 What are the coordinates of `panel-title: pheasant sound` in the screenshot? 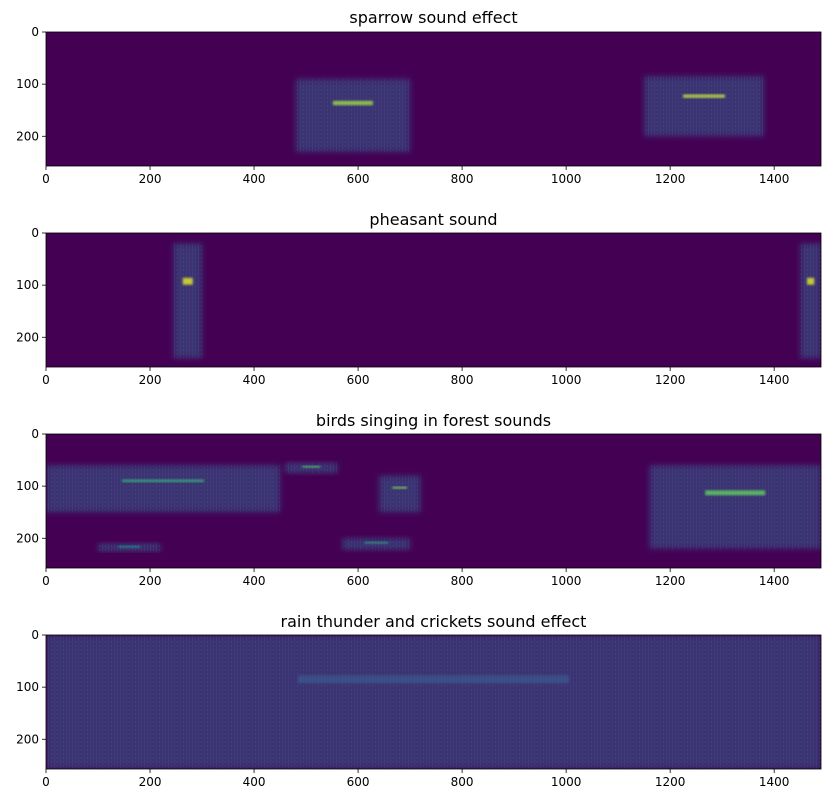 It's located at (433, 219).